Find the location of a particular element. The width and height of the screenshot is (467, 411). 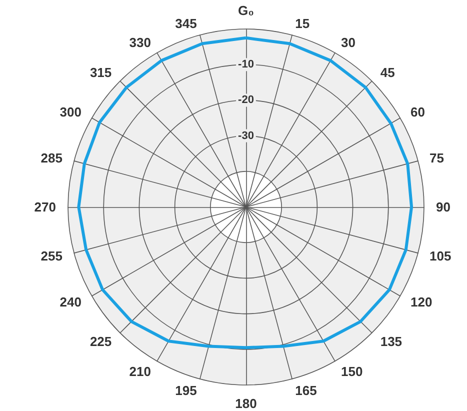

spoke-label: 270 is located at coordinates (45, 207).